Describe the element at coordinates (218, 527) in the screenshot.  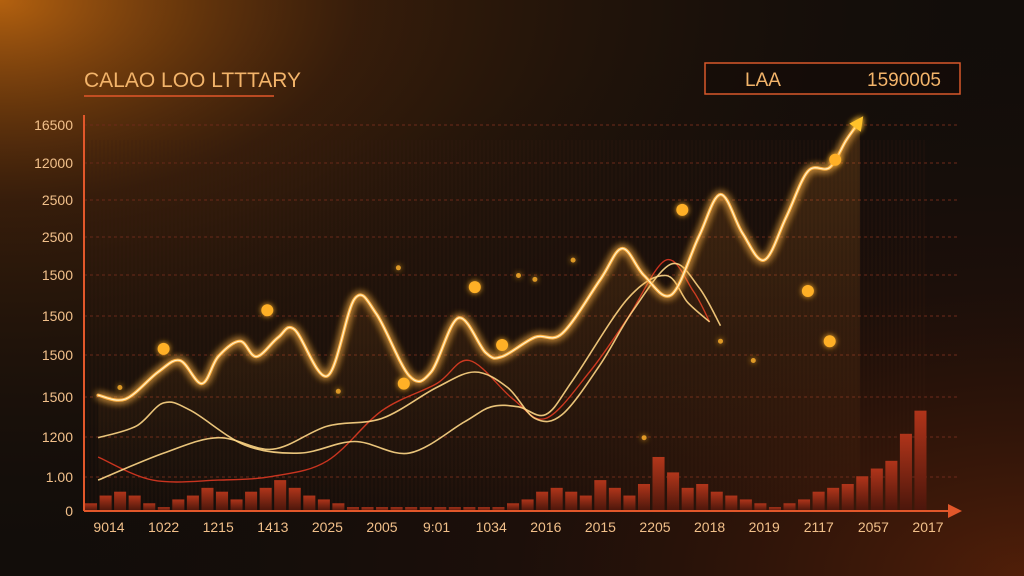
I see `x-tick-label: 1215` at that location.